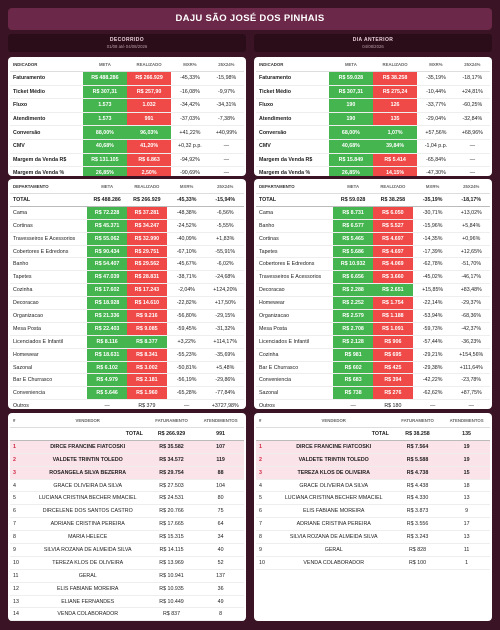  I want to click on cell: 39,84%, so click(395, 146).